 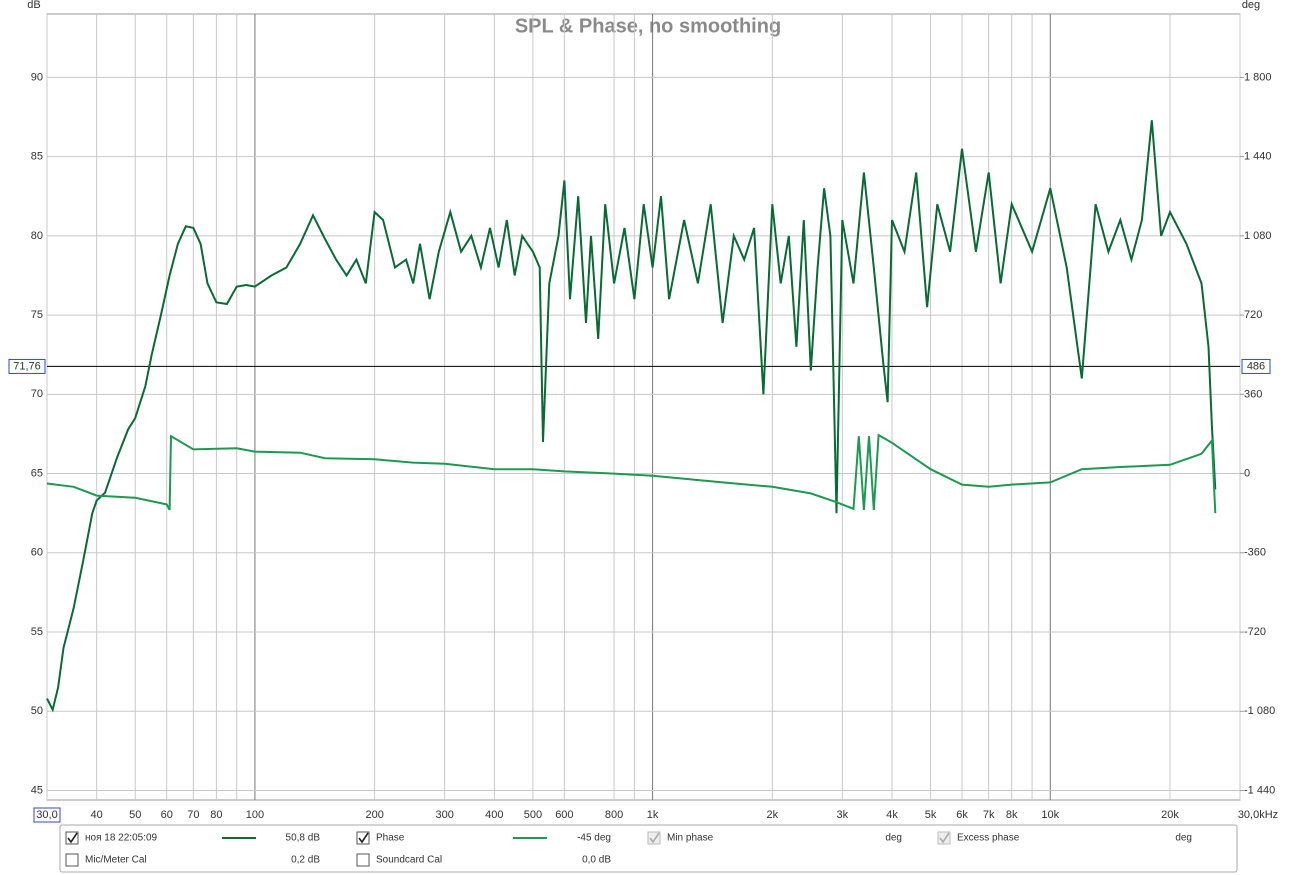 What do you see at coordinates (1258, 77) in the screenshot?
I see `y2-tick-label: 1 800` at bounding box center [1258, 77].